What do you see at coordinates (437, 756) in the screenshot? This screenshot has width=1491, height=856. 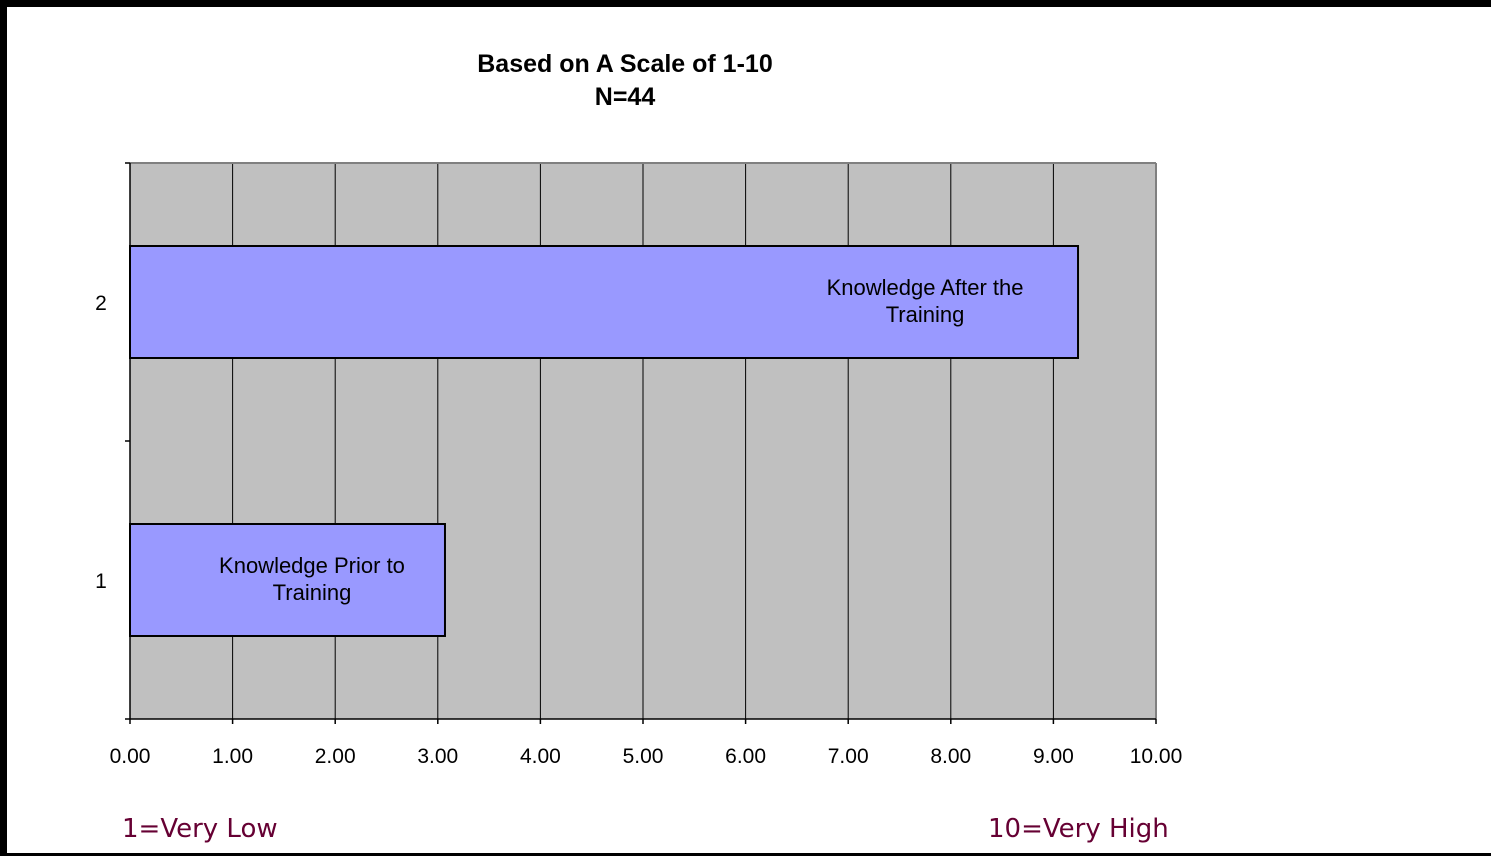 I see `x-tick-label: 3.00` at bounding box center [437, 756].